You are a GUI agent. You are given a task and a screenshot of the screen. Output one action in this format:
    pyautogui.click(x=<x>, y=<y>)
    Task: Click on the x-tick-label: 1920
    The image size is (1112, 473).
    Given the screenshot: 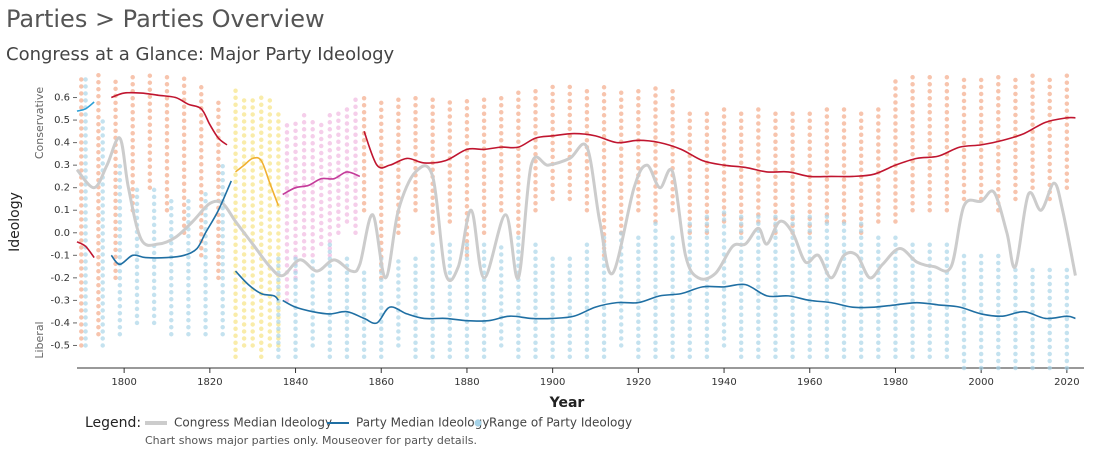 What is the action you would take?
    pyautogui.click(x=638, y=382)
    